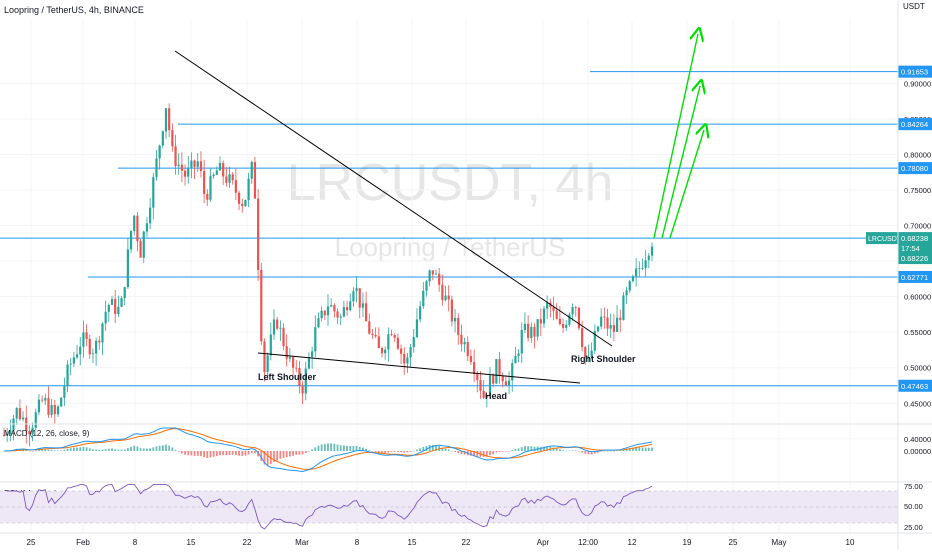 The width and height of the screenshot is (932, 555). I want to click on macd-layer, so click(328, 450).